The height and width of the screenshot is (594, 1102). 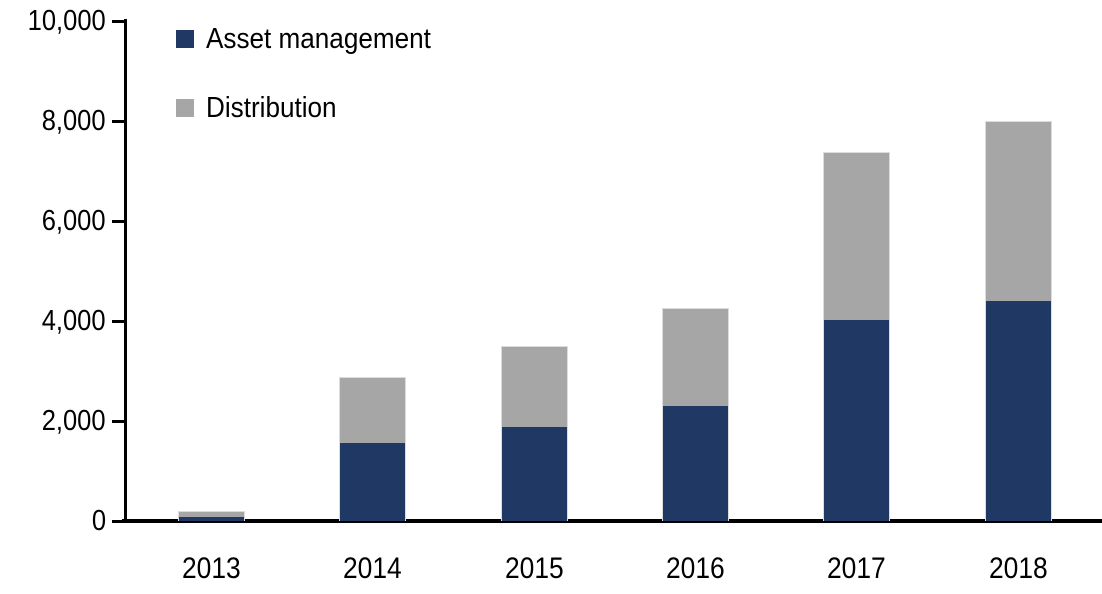 I want to click on y-axis-label: 8,000, so click(x=74, y=121).